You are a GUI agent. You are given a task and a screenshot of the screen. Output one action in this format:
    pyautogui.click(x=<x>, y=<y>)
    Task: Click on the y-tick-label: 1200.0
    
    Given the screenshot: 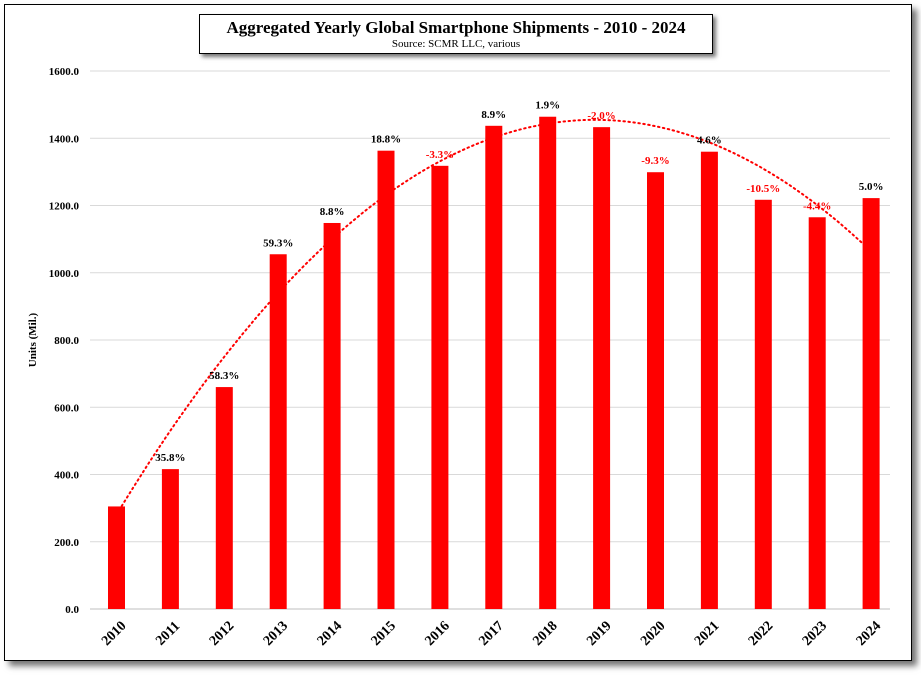 What is the action you would take?
    pyautogui.click(x=64, y=207)
    